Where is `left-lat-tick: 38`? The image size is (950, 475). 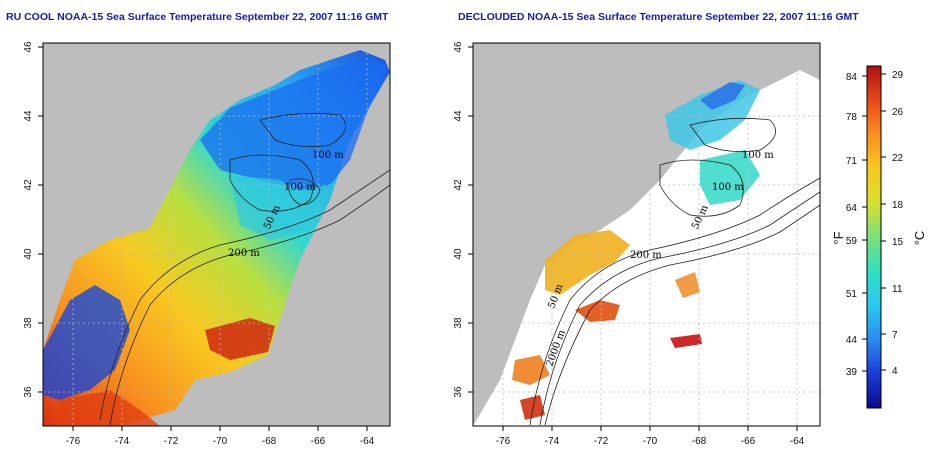
left-lat-tick: 38 is located at coordinates (28, 323).